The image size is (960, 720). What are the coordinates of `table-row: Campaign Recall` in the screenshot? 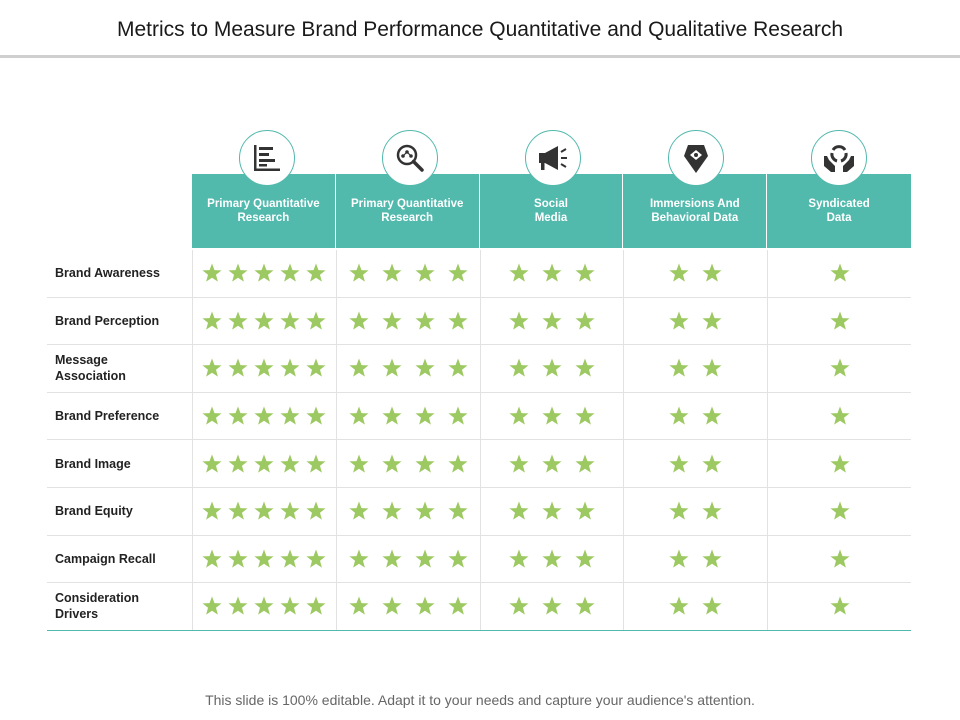 It's located at (479, 559).